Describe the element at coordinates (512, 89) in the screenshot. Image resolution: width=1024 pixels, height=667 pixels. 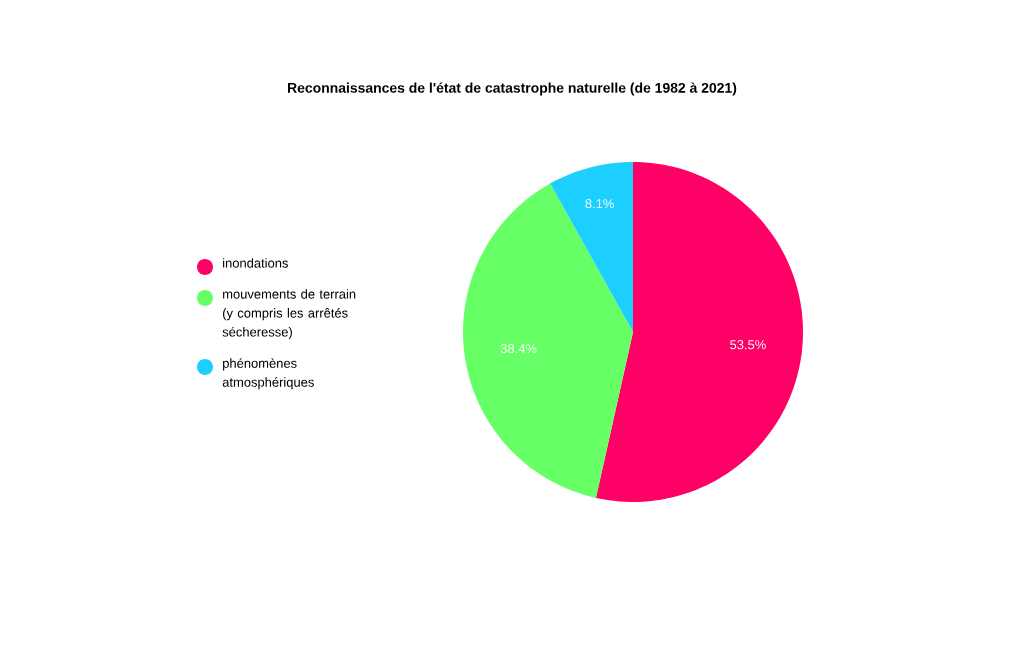
I see `chart-title: Reconnaissances de l'état de catastrophe naturelle (de 1982 à 2021)` at that location.